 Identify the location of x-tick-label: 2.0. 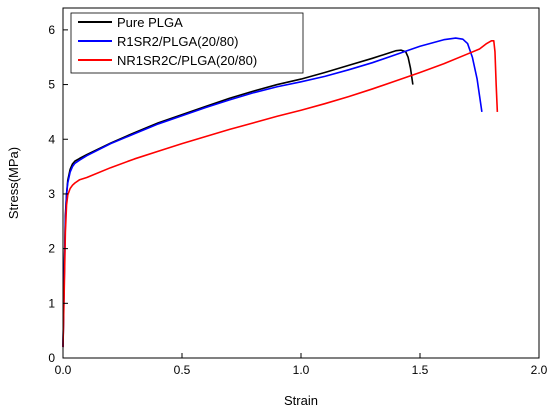
(539, 370).